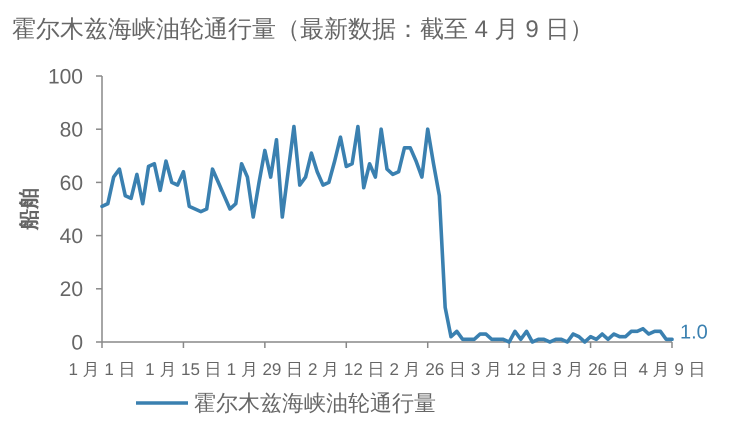 This screenshot has width=732, height=432. What do you see at coordinates (315, 403) in the screenshot?
I see `legend-label: 霍尔木兹海峡油轮通行量` at bounding box center [315, 403].